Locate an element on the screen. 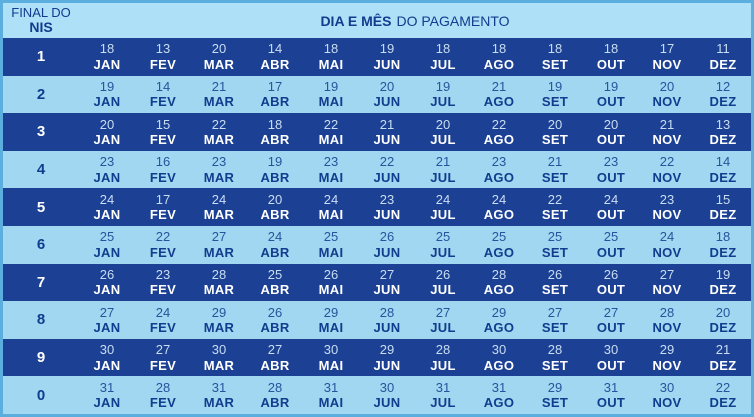 Image resolution: width=754 pixels, height=417 pixels. month-label: JUN is located at coordinates (387, 64).